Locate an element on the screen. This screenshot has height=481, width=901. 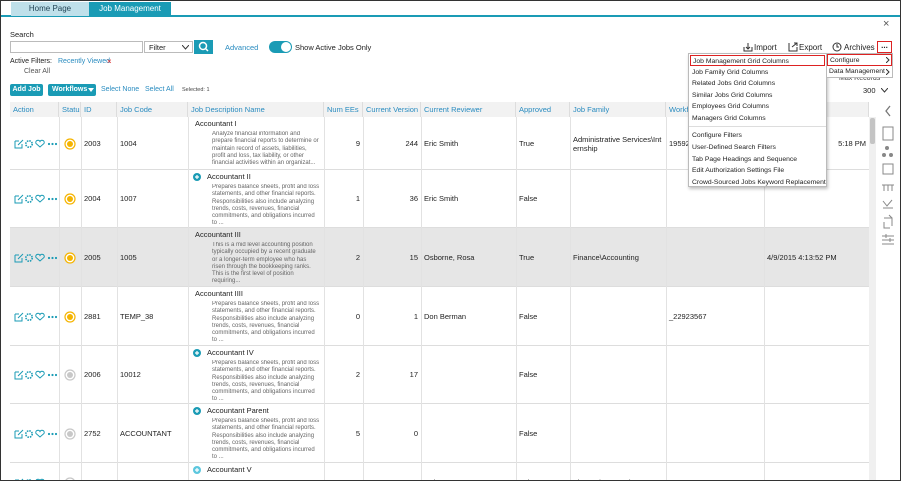
scrollbar-thumb is located at coordinates (872, 131).